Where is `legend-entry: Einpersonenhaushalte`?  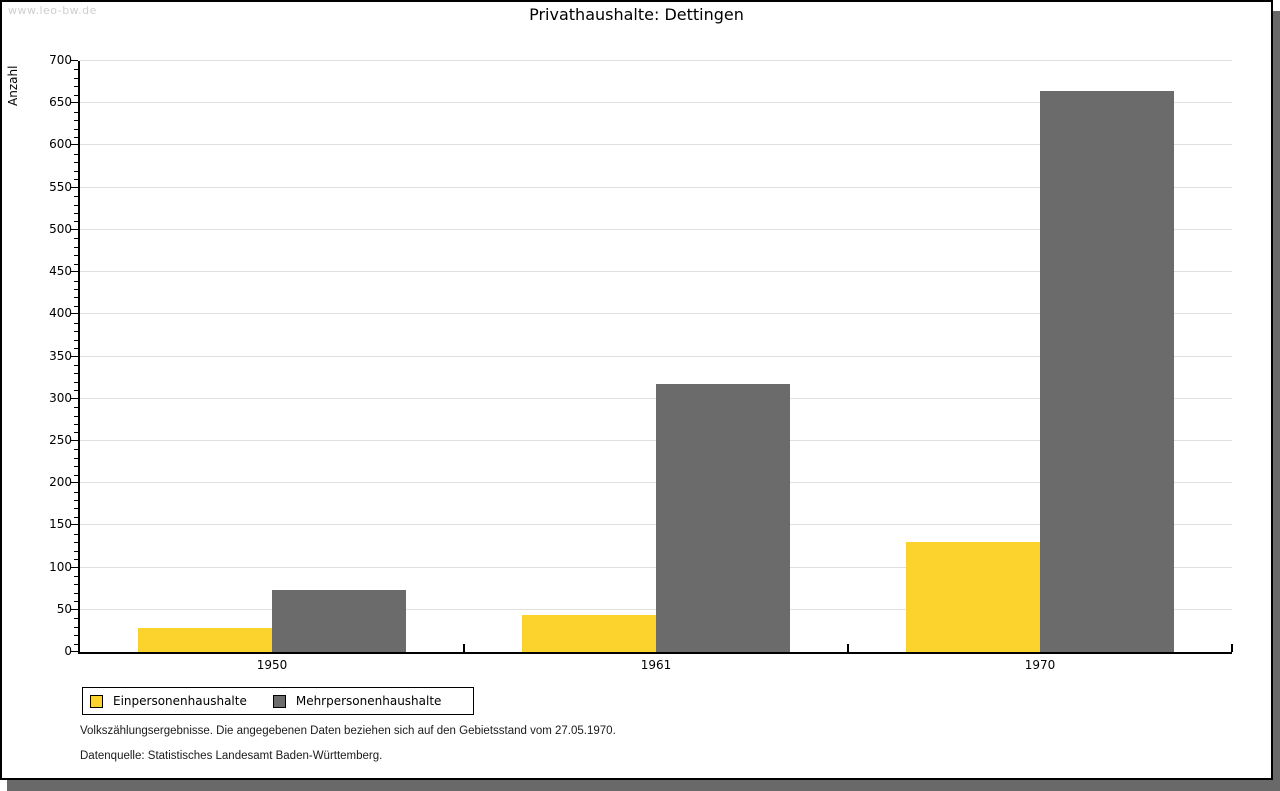
legend-entry: Einpersonenhaushalte is located at coordinates (168, 701).